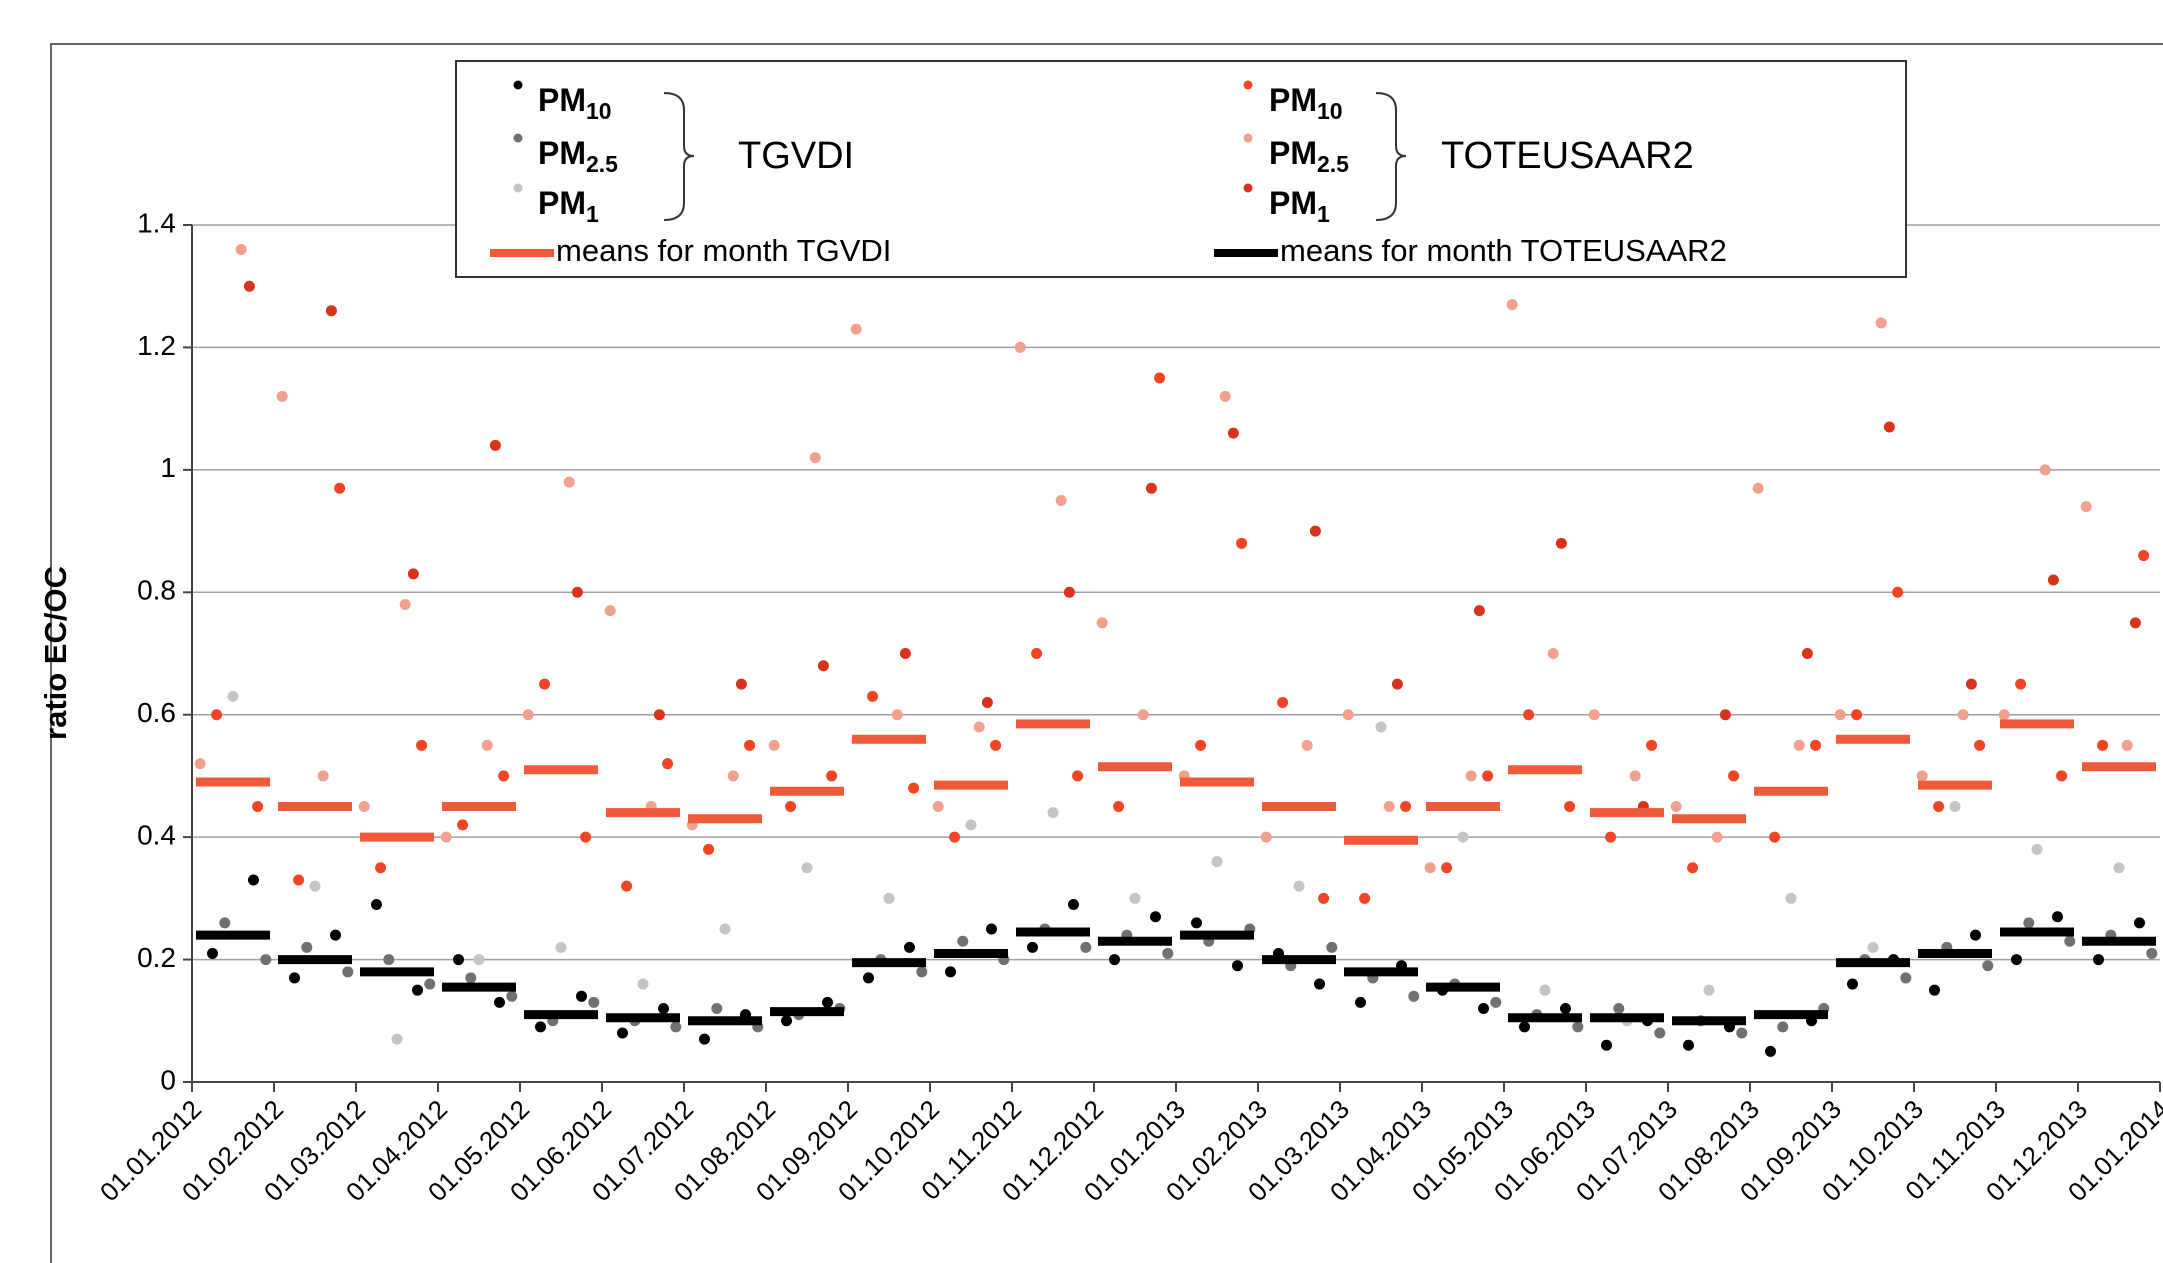 The width and height of the screenshot is (2163, 1263). I want to click on legend-label: means for month TOTEUSAAR2, so click(1503, 250).